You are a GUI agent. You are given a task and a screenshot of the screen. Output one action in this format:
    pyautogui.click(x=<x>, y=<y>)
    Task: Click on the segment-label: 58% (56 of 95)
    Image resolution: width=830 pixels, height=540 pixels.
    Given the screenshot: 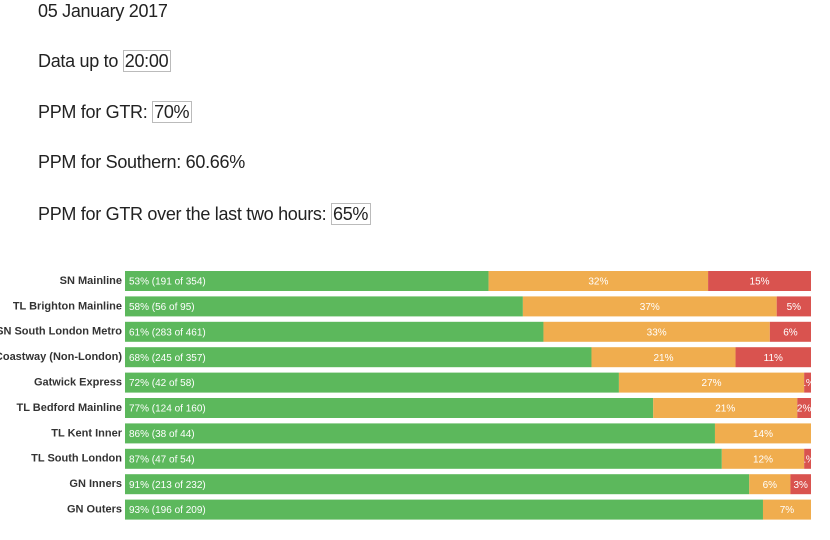 What is the action you would take?
    pyautogui.click(x=162, y=307)
    